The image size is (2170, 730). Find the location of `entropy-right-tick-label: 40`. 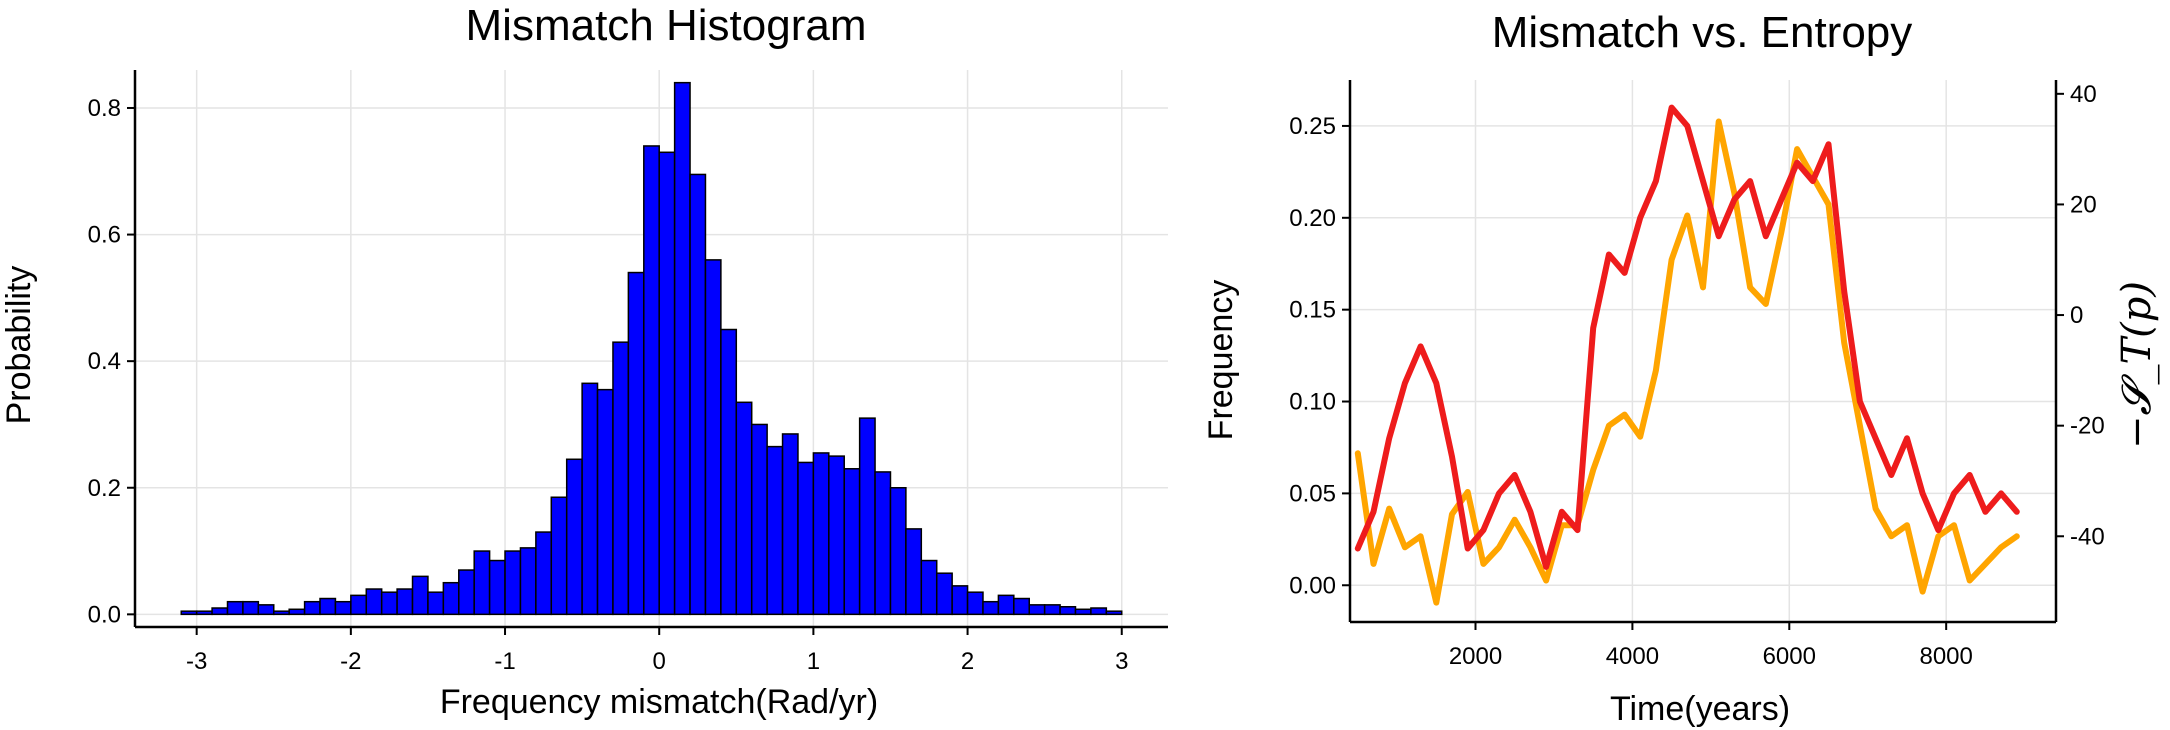

entropy-right-tick-label: 40 is located at coordinates (2083, 94).